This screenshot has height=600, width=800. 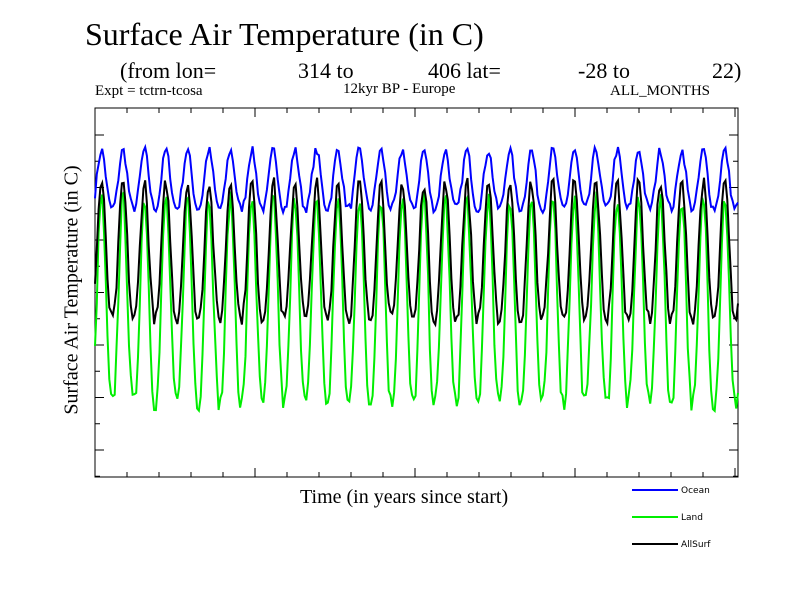 What do you see at coordinates (399, 89) in the screenshot?
I see `region-label: 12kyr BP - Europe` at bounding box center [399, 89].